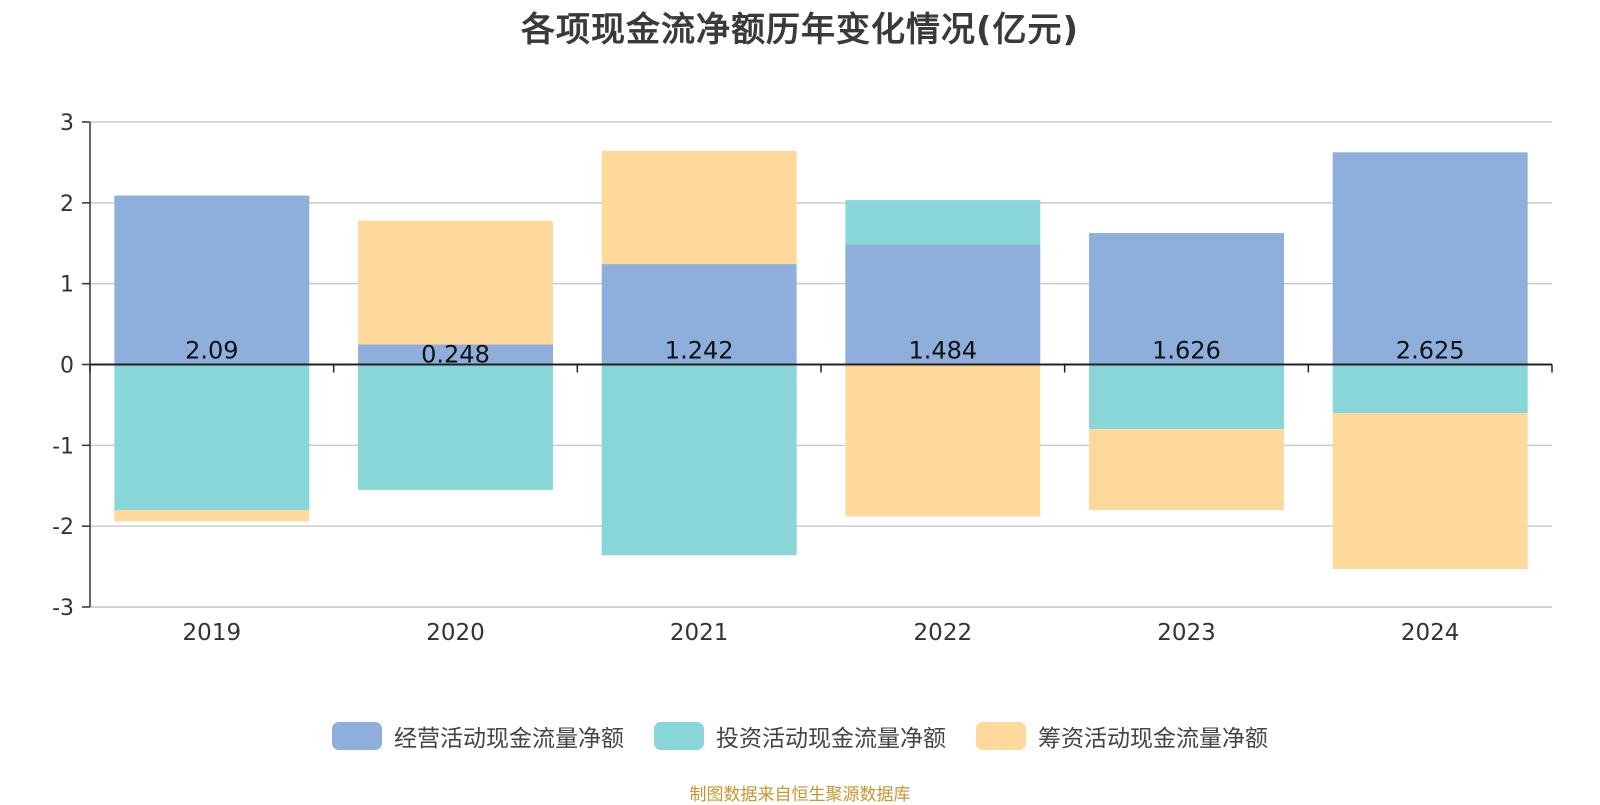 The width and height of the screenshot is (1600, 805). What do you see at coordinates (699, 207) in the screenshot?
I see `bar-financing-2021` at bounding box center [699, 207].